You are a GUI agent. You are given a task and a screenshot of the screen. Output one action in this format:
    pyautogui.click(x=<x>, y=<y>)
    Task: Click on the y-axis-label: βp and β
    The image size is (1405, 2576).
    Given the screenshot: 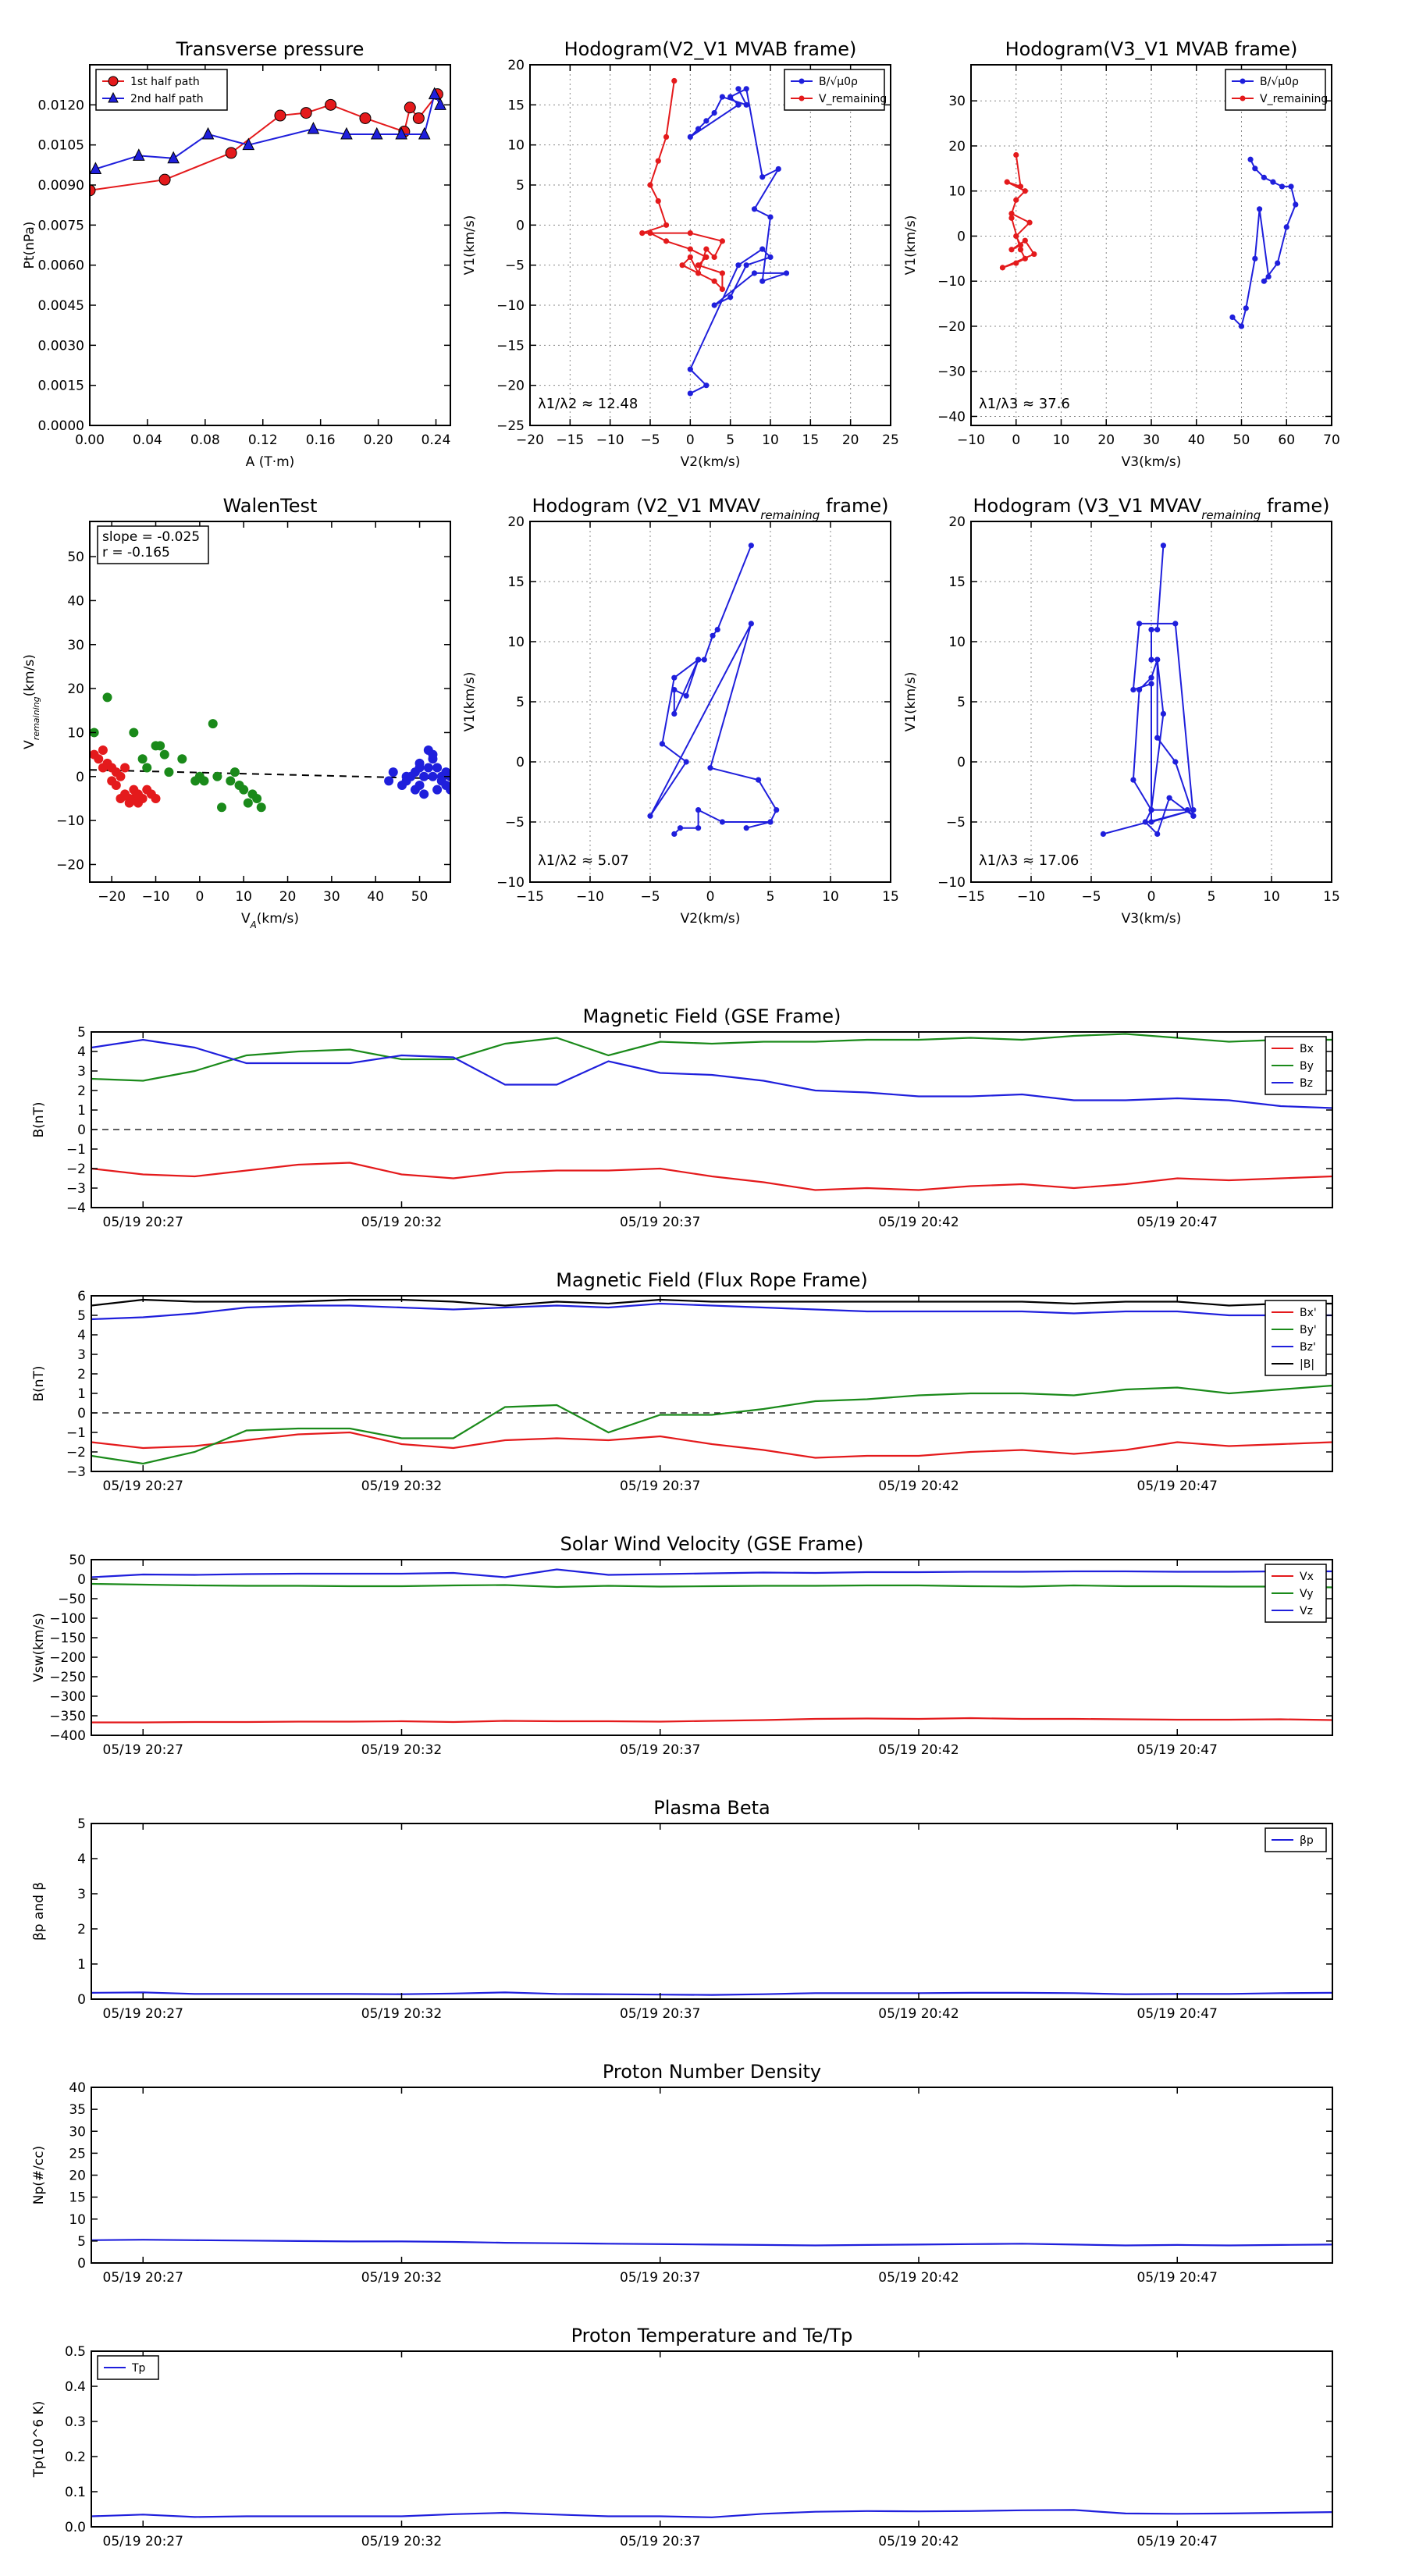 What is the action you would take?
    pyautogui.click(x=39, y=1911)
    